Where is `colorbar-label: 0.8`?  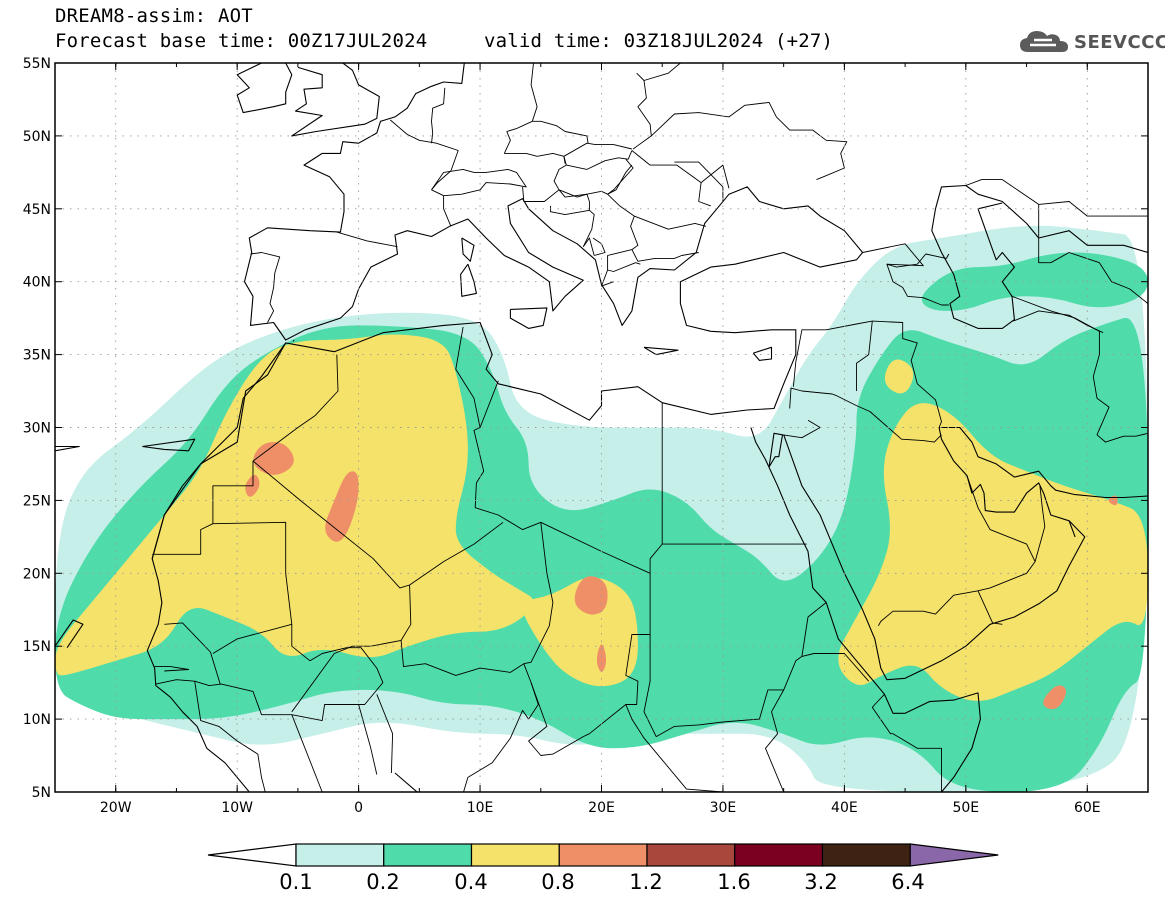 colorbar-label: 0.8 is located at coordinates (558, 882).